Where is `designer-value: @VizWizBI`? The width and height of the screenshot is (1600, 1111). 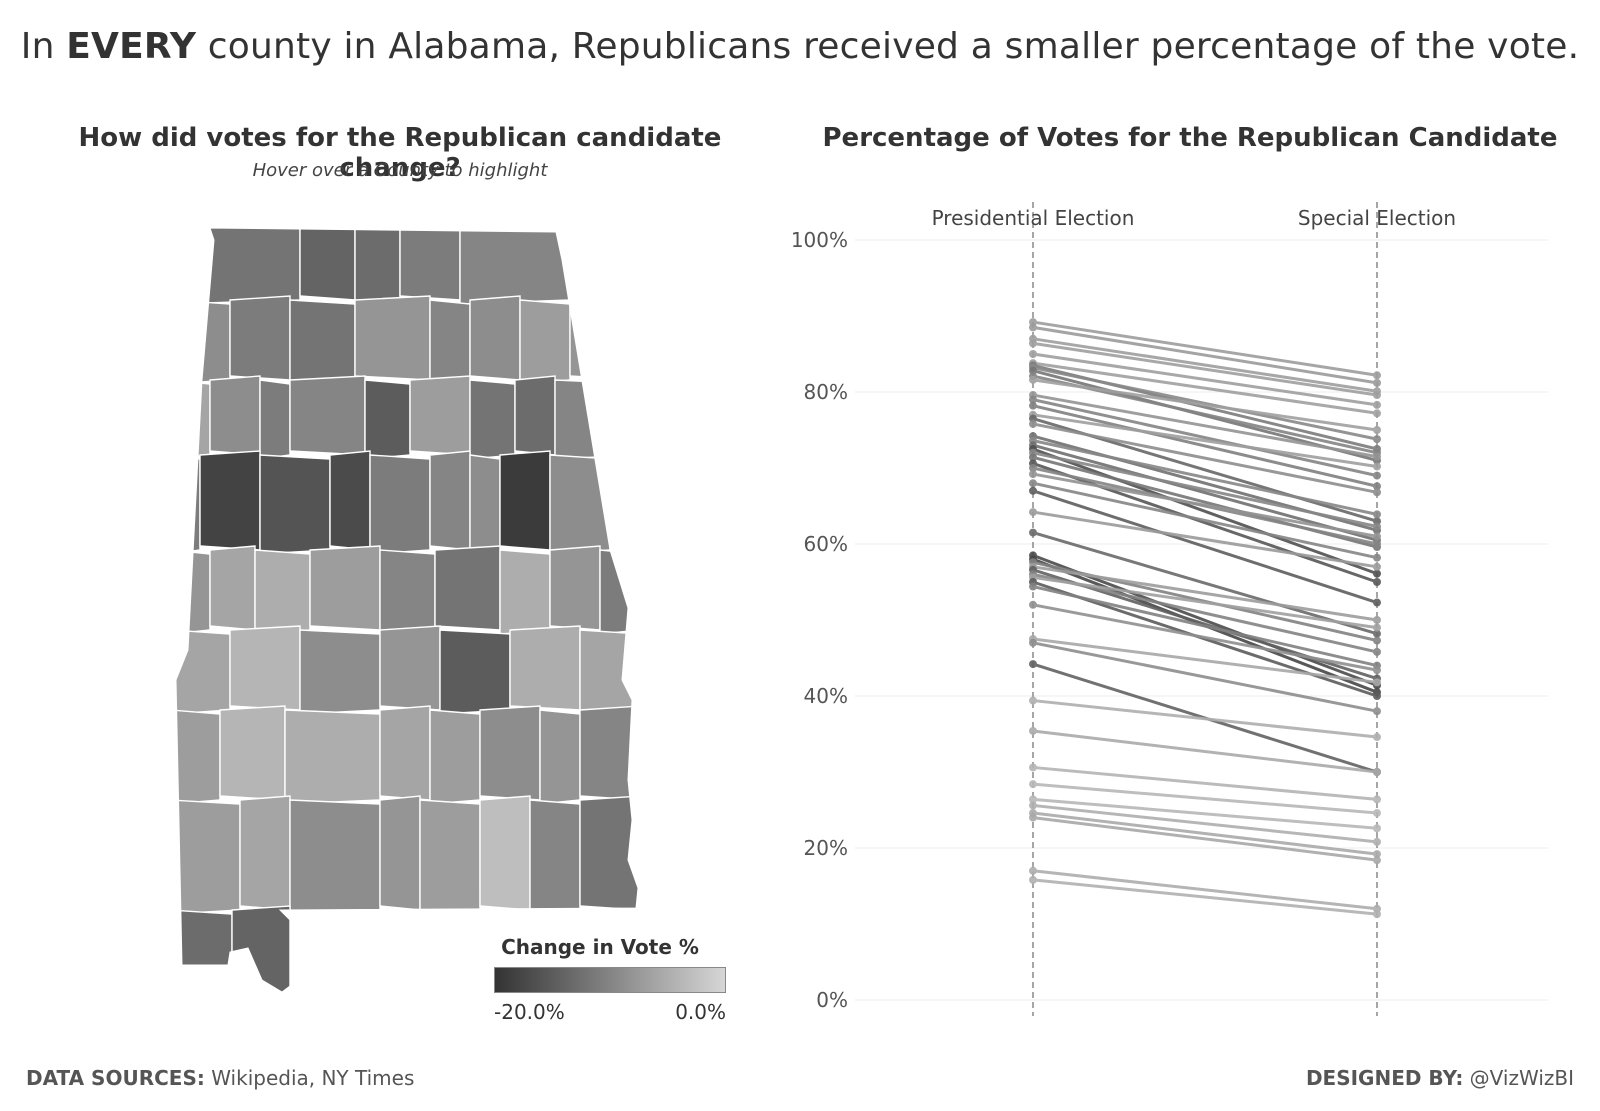 designer-value: @VizWizBI is located at coordinates (1518, 1078).